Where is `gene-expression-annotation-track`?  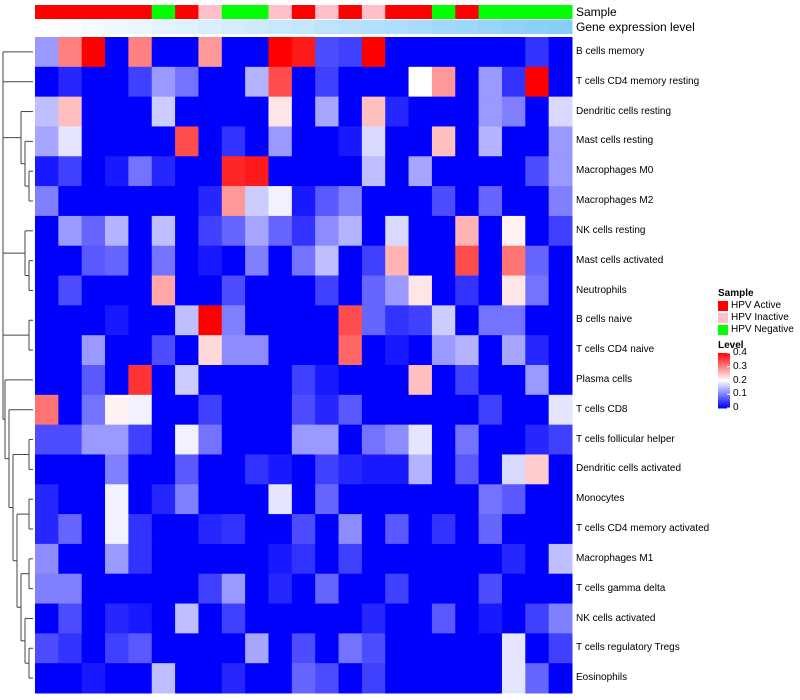 gene-expression-annotation-track is located at coordinates (304, 27).